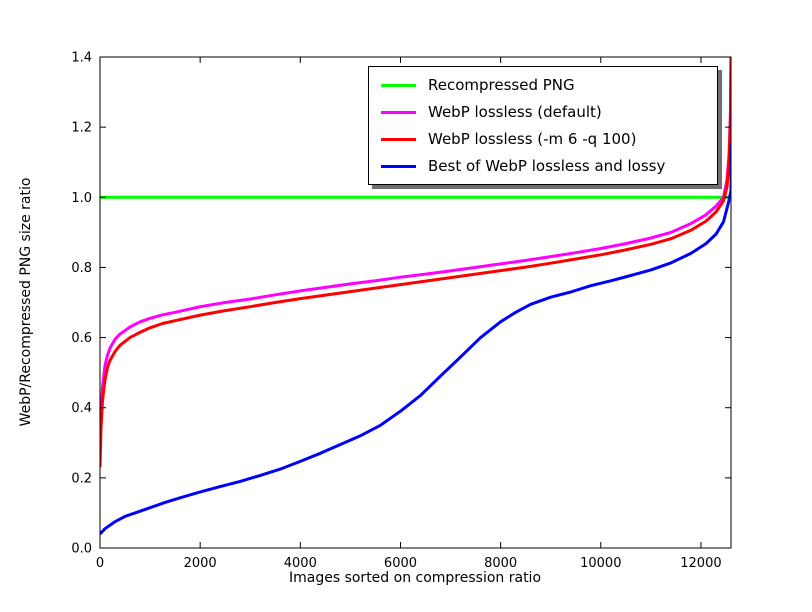 Image resolution: width=812 pixels, height=612 pixels. I want to click on legend-item: WebP lossless (default), so click(543, 112).